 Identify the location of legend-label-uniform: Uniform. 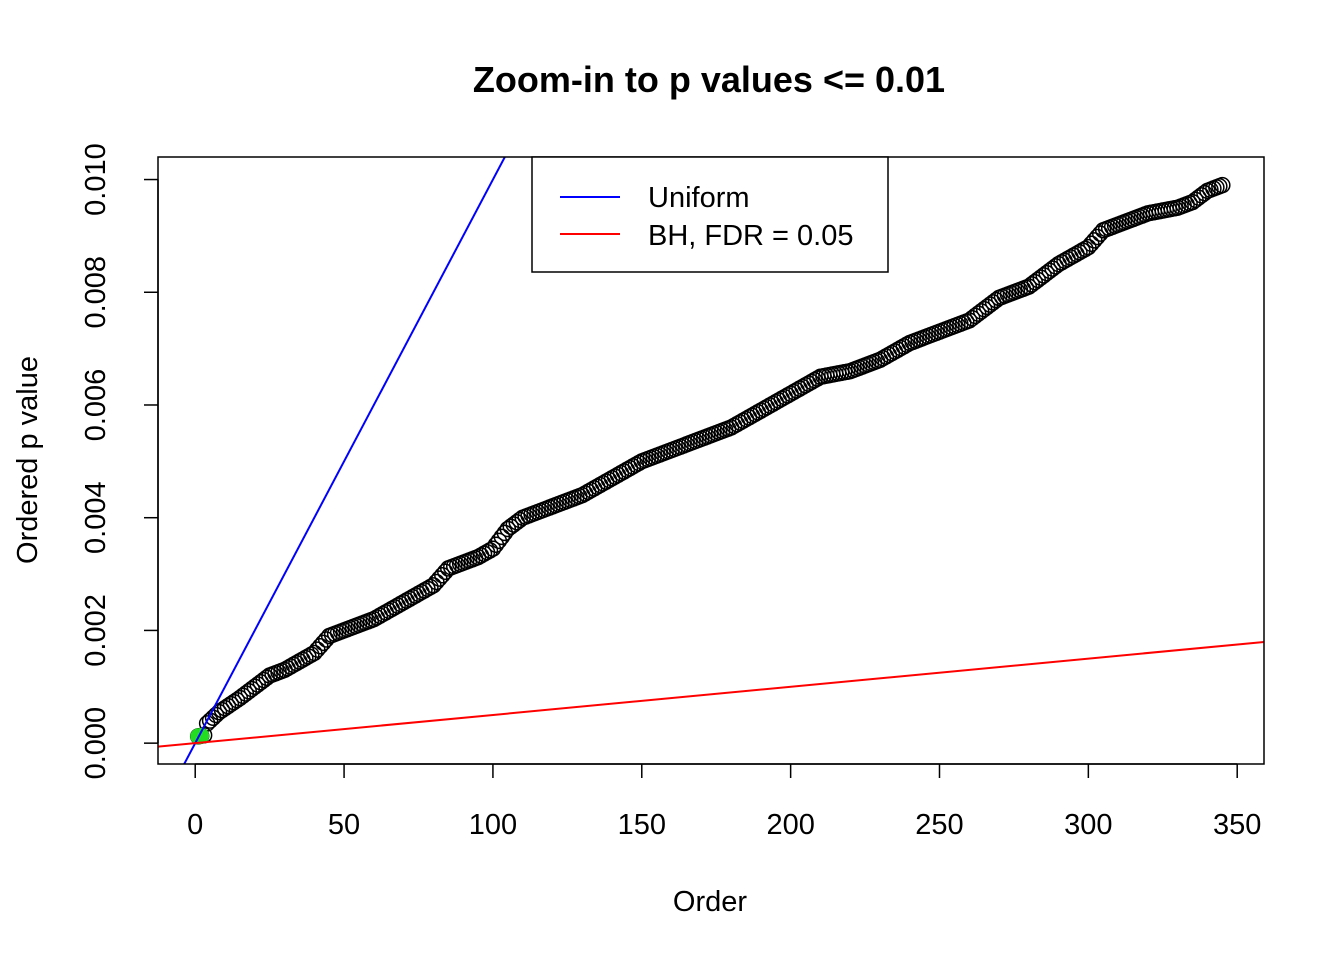
(699, 198).